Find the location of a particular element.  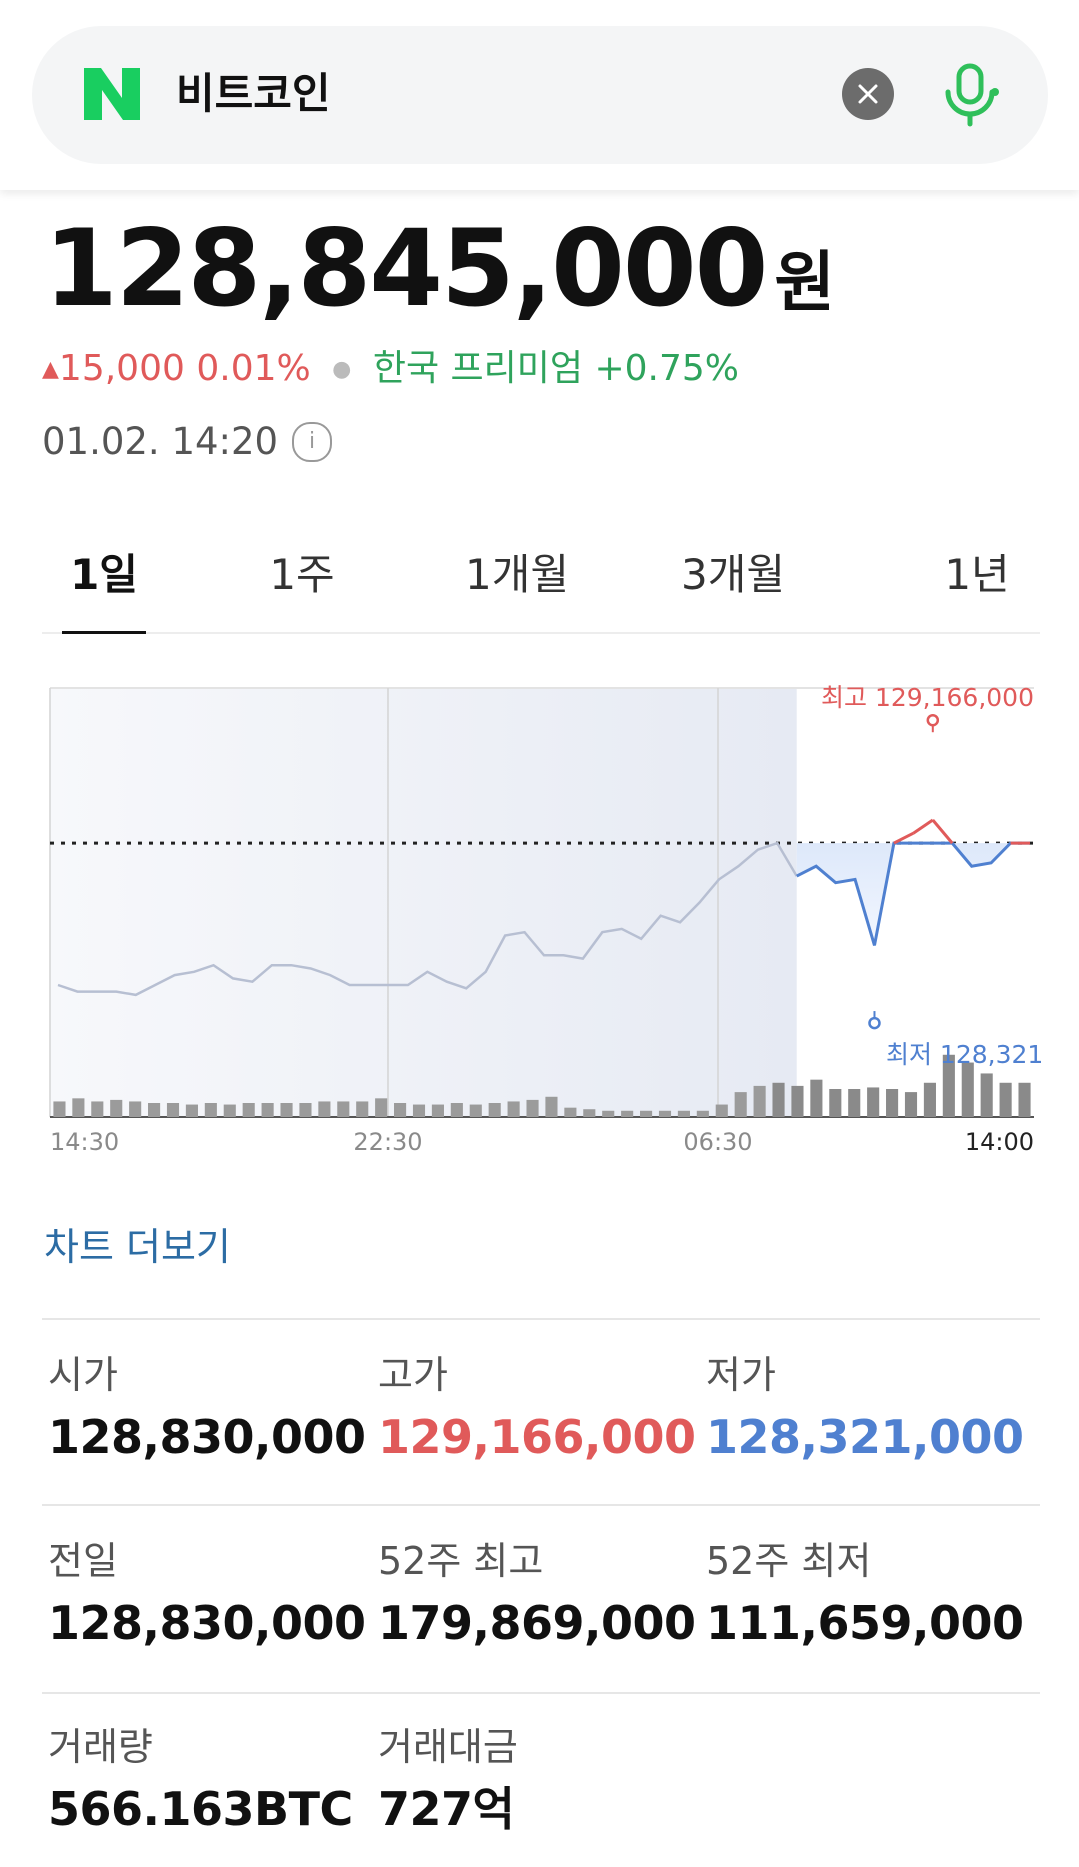

microphone-icon is located at coordinates (970, 95).